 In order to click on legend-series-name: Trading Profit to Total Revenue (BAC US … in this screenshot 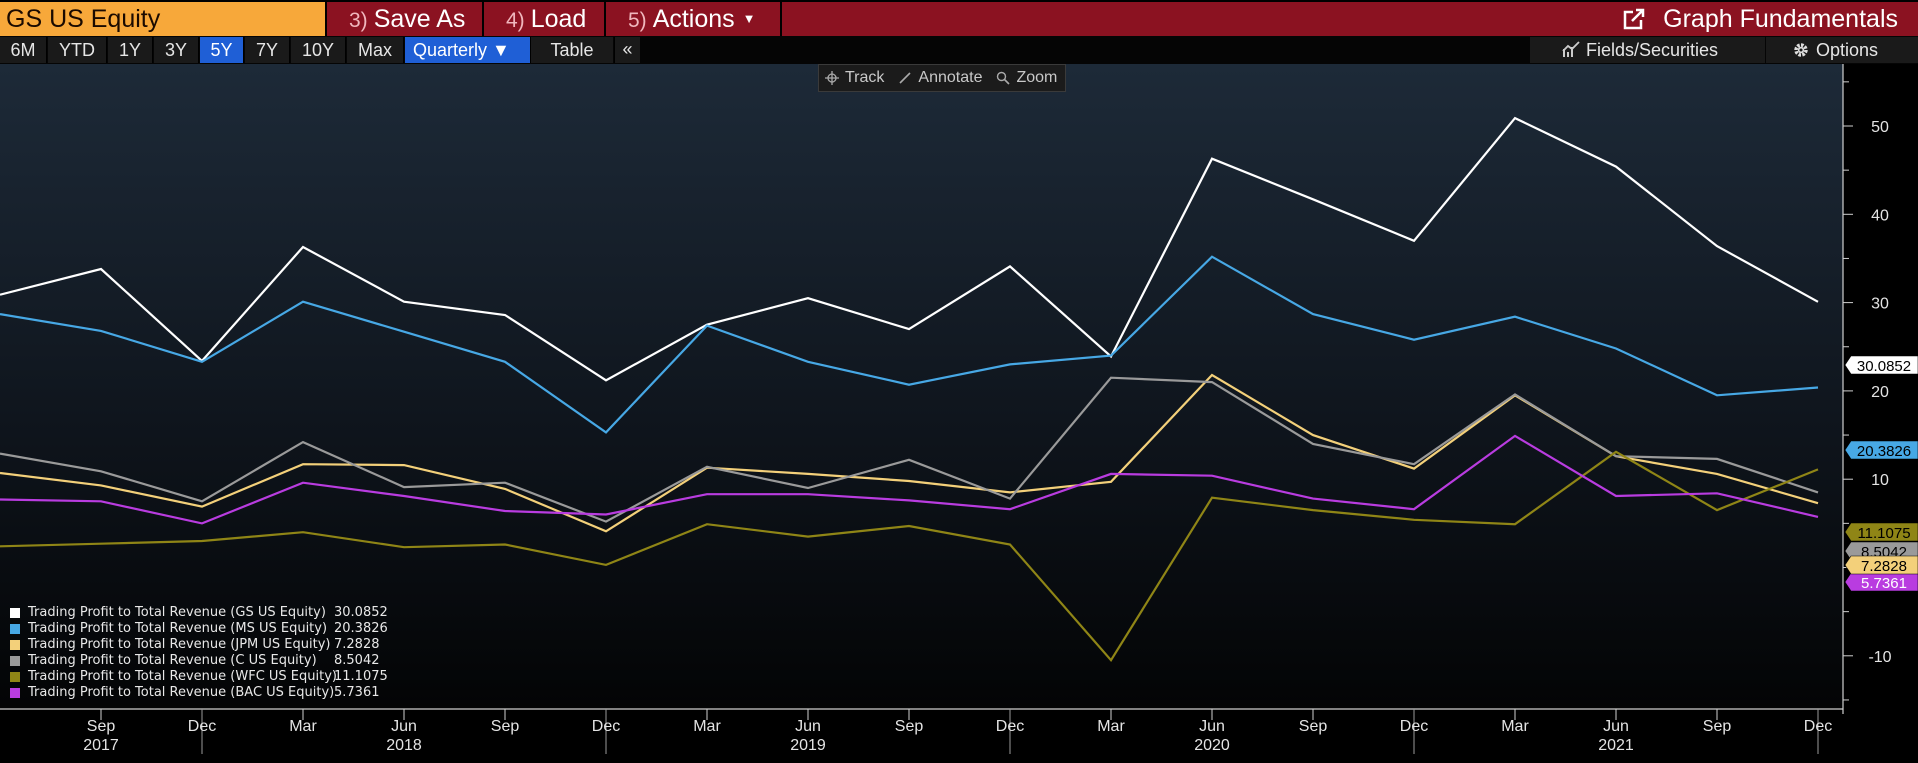, I will do `click(181, 692)`.